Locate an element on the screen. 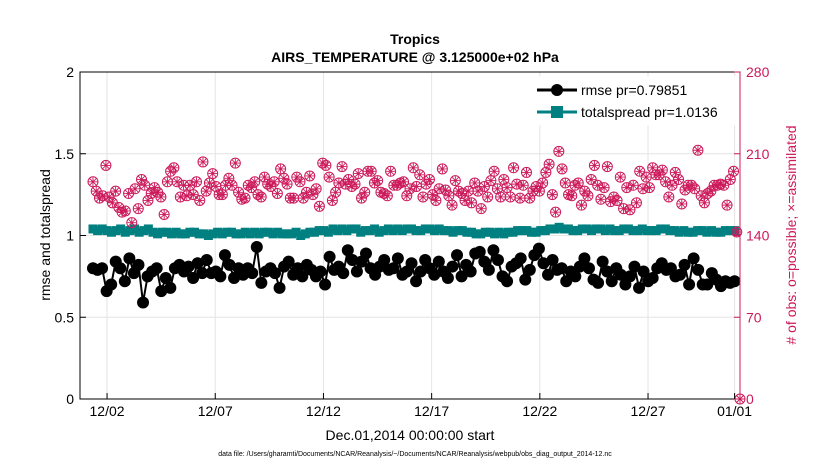 The height and width of the screenshot is (470, 830). series-totalspread is located at coordinates (414, 231).